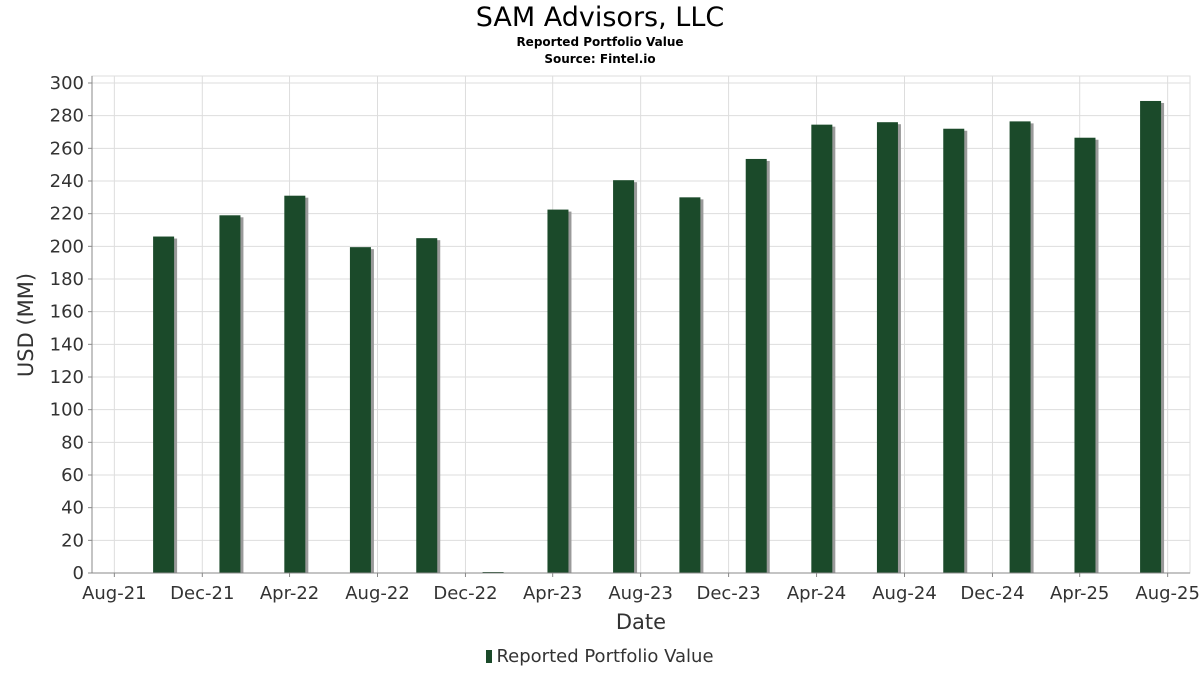 This screenshot has width=1200, height=675. Describe the element at coordinates (377, 593) in the screenshot. I see `x-tick-label: Aug-22` at that location.